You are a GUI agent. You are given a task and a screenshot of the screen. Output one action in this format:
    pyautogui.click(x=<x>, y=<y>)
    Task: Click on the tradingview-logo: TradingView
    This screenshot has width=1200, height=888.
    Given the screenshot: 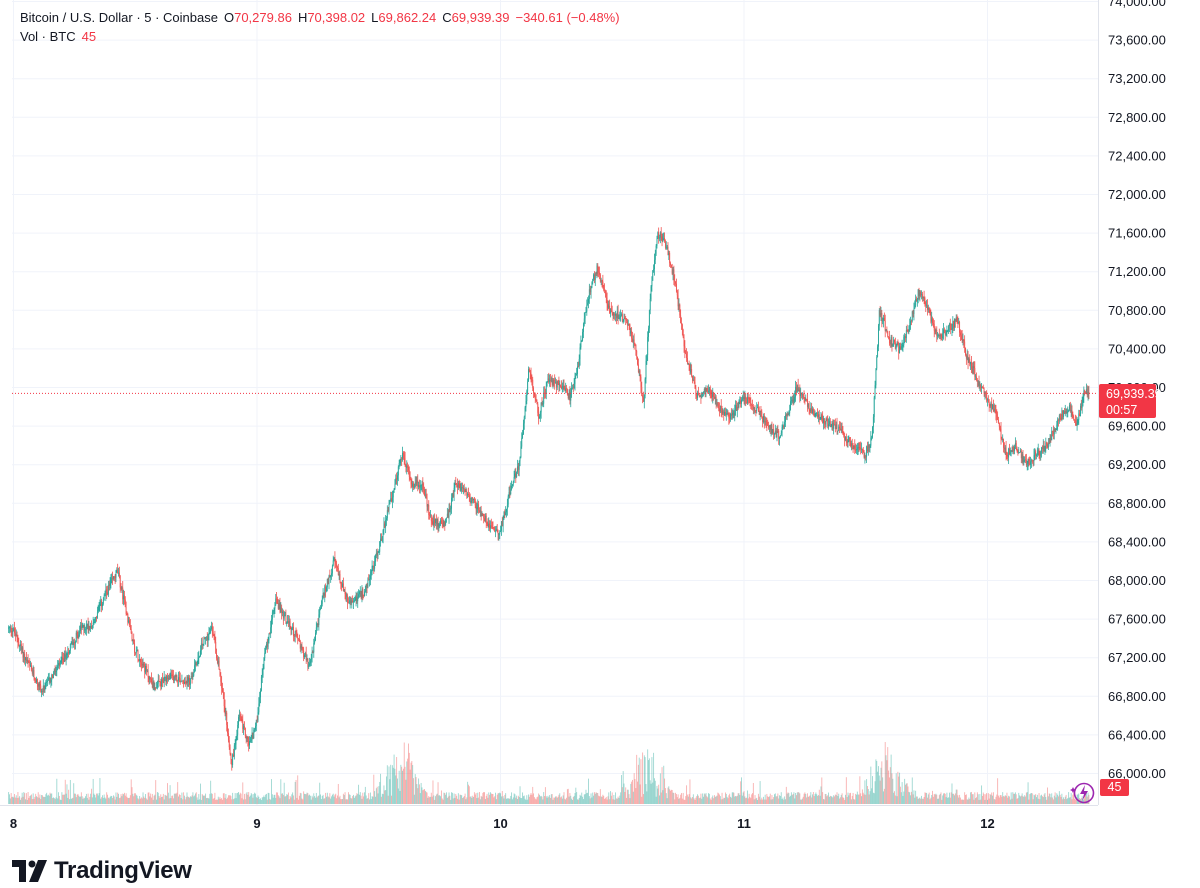 What is the action you would take?
    pyautogui.click(x=102, y=871)
    